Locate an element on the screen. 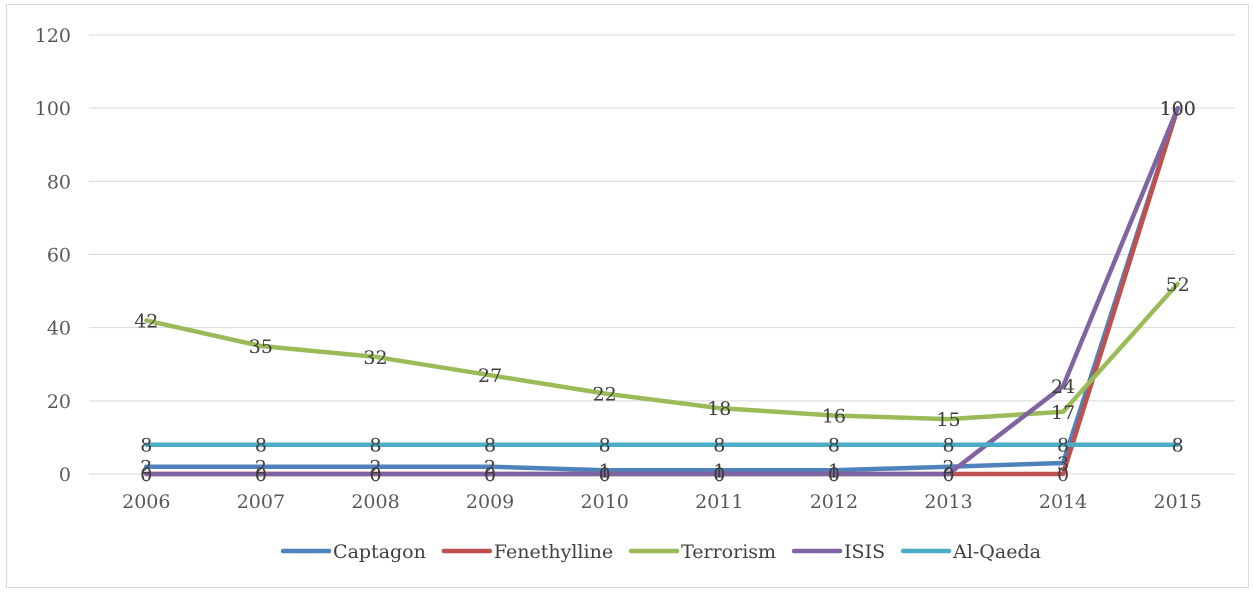 The image size is (1253, 592). x-tick-label: 2014 is located at coordinates (1063, 502).